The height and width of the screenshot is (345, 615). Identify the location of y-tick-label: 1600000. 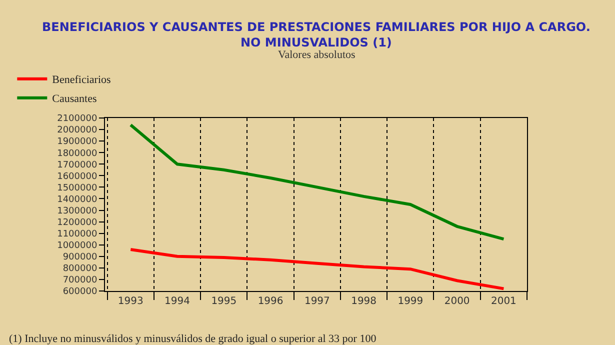
(77, 177).